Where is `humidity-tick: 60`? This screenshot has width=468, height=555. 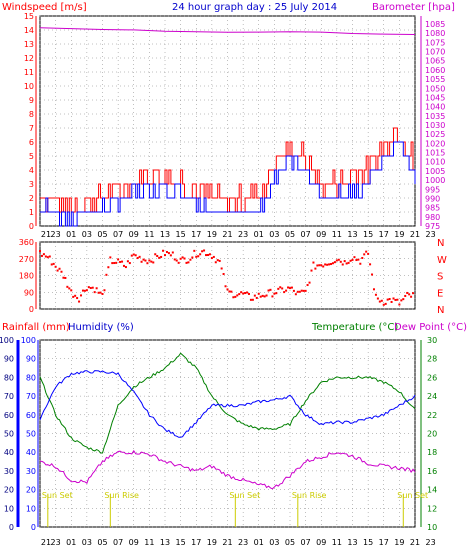 humidity-tick: 60 is located at coordinates (31, 415).